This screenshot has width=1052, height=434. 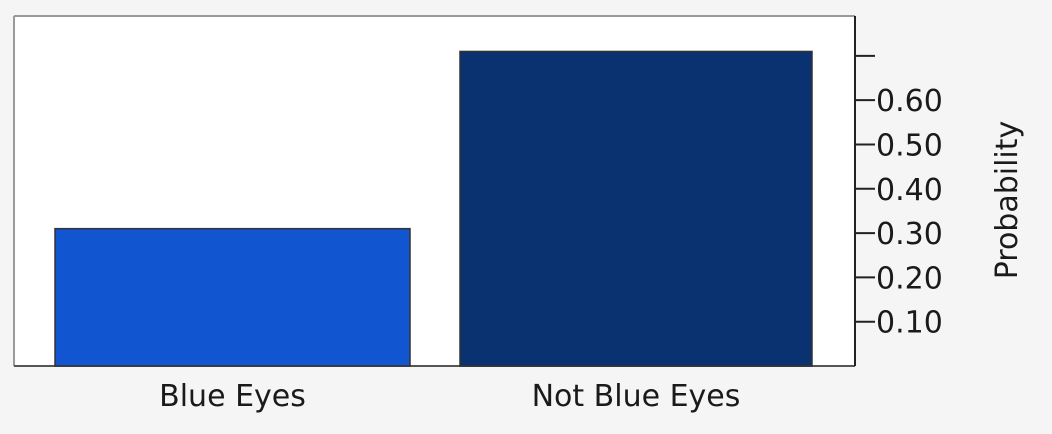 I want to click on y-tick-label: 0.50, so click(x=909, y=145).